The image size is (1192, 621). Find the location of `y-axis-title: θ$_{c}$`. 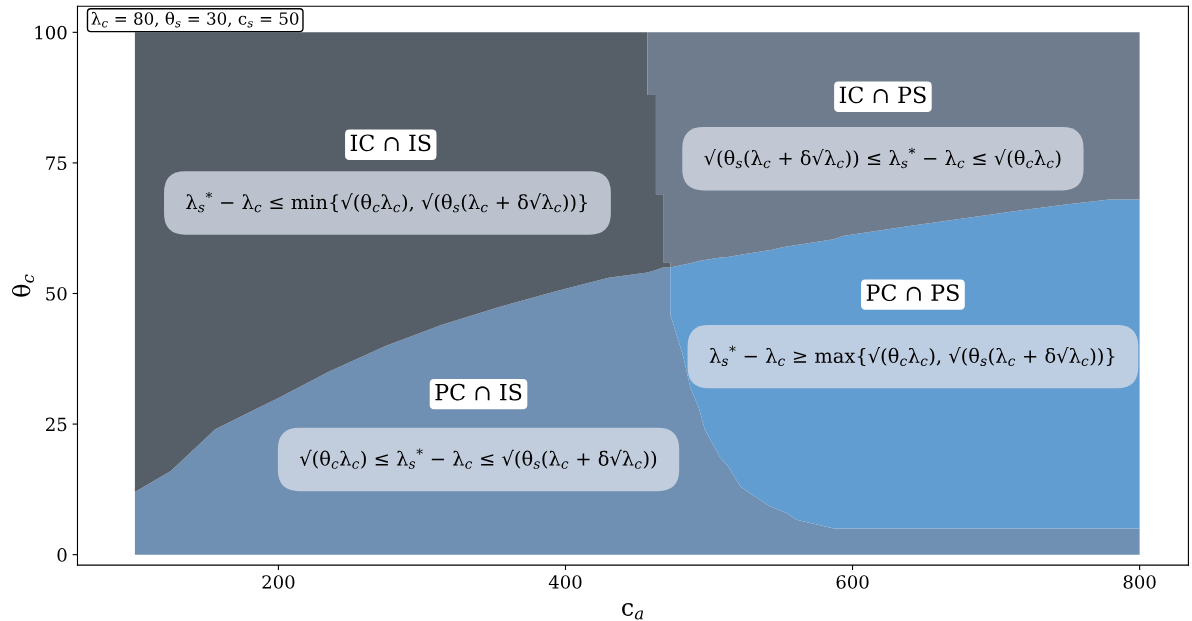

y-axis-title: θ$_{c}$ is located at coordinates (23, 285).